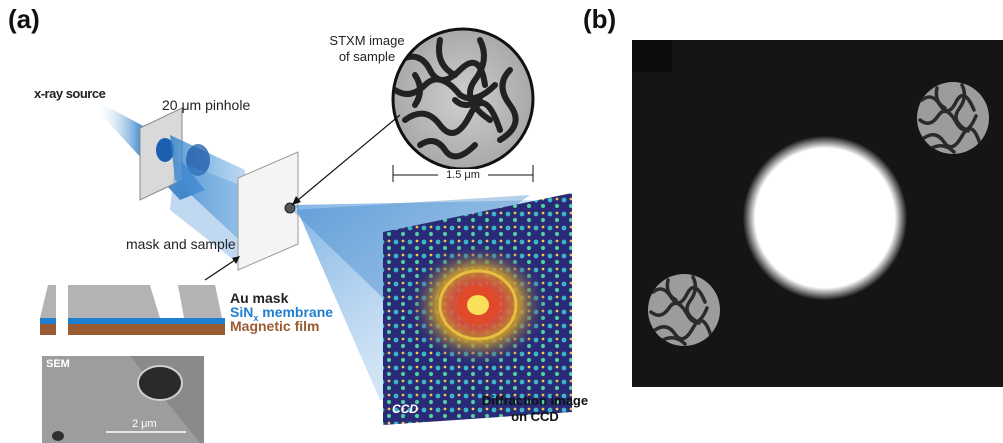 This screenshot has height=443, width=1003. I want to click on stxm-image, so click(463, 104).